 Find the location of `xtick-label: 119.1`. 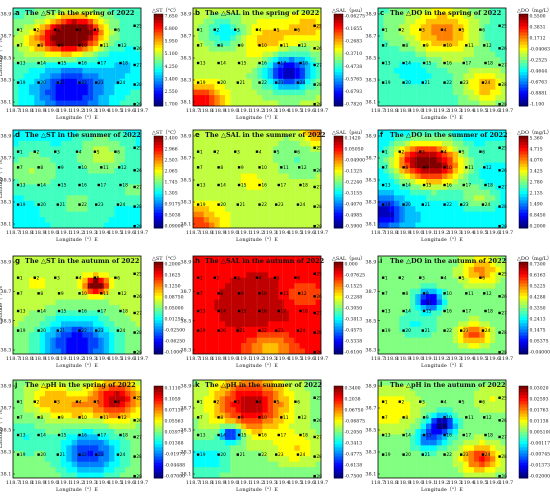

xtick-label: 119.1 is located at coordinates (244, 483).